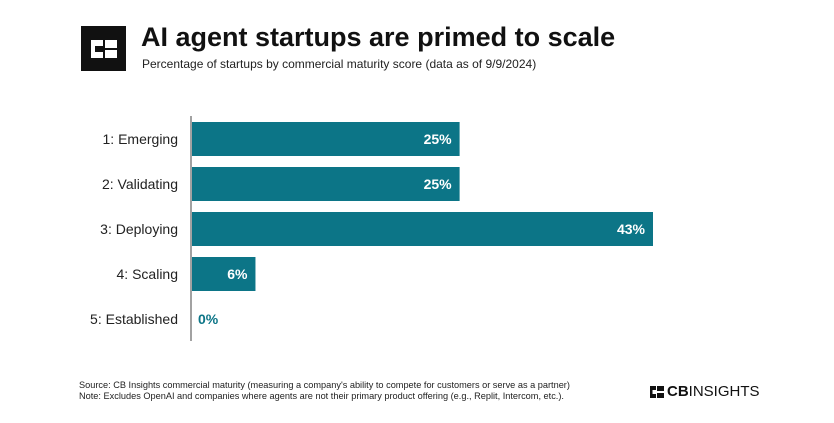  Describe the element at coordinates (147, 274) in the screenshot. I see `category-label: 4: Scaling` at that location.